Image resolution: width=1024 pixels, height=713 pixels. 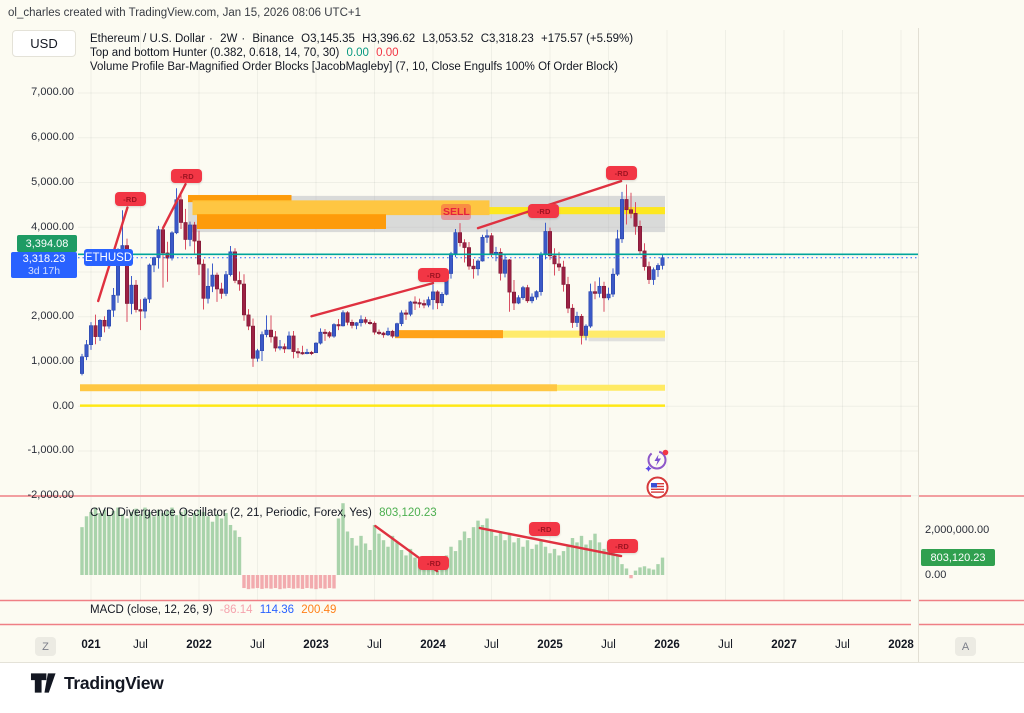 What do you see at coordinates (45, 646) in the screenshot?
I see `timezone-button: Z` at bounding box center [45, 646].